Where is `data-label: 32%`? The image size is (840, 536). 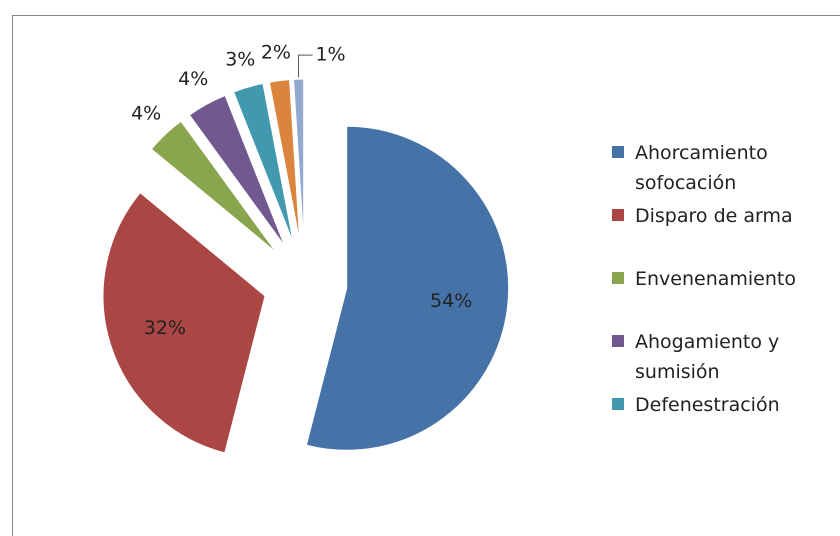
data-label: 32% is located at coordinates (165, 328).